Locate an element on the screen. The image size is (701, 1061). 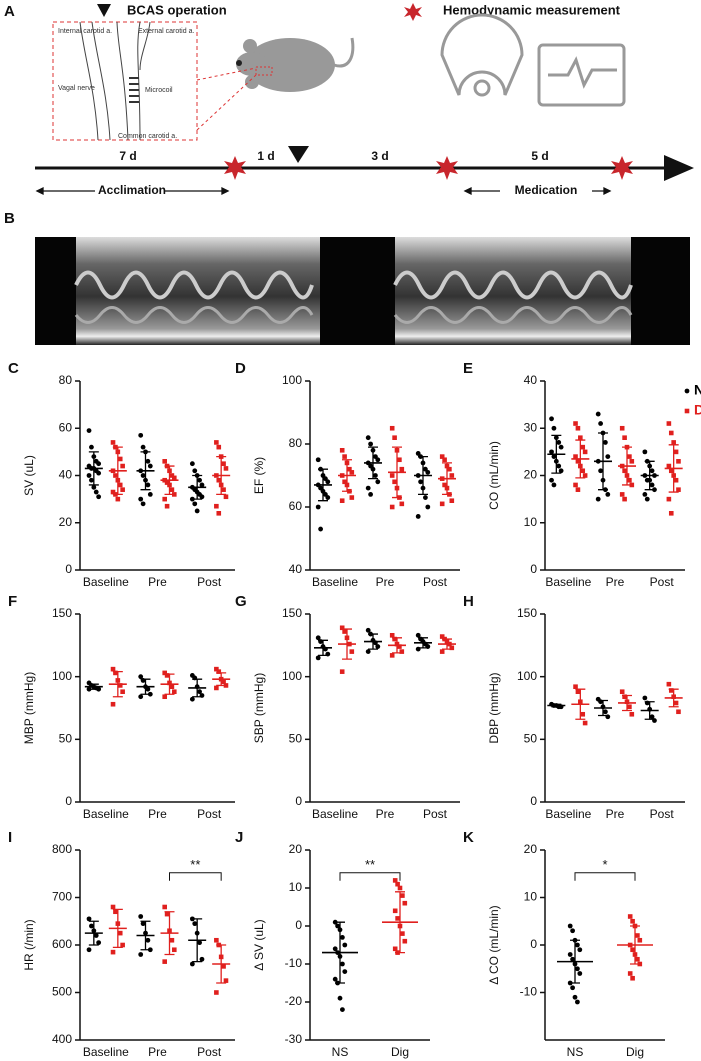
y-tick-label: 800 is located at coordinates (62, 849).